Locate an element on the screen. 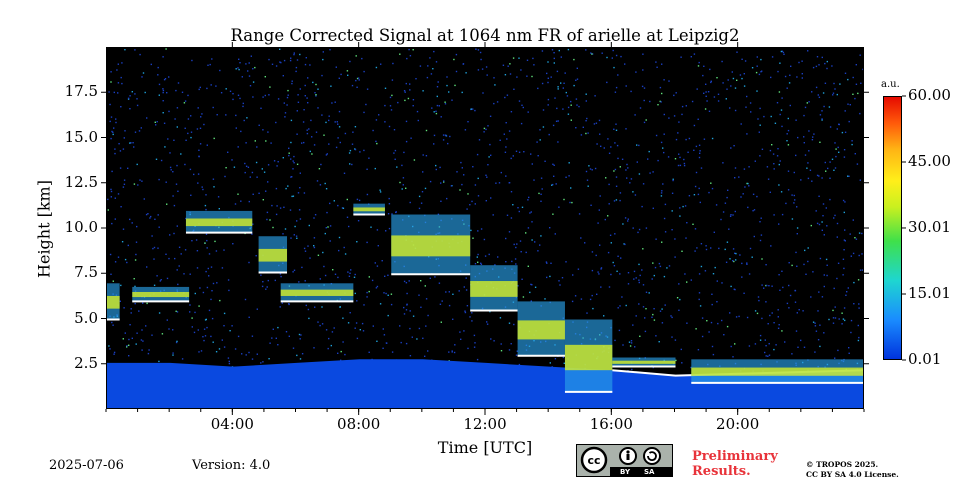 The height and width of the screenshot is (480, 960). y-tick-label: 2.5 is located at coordinates (86, 362).